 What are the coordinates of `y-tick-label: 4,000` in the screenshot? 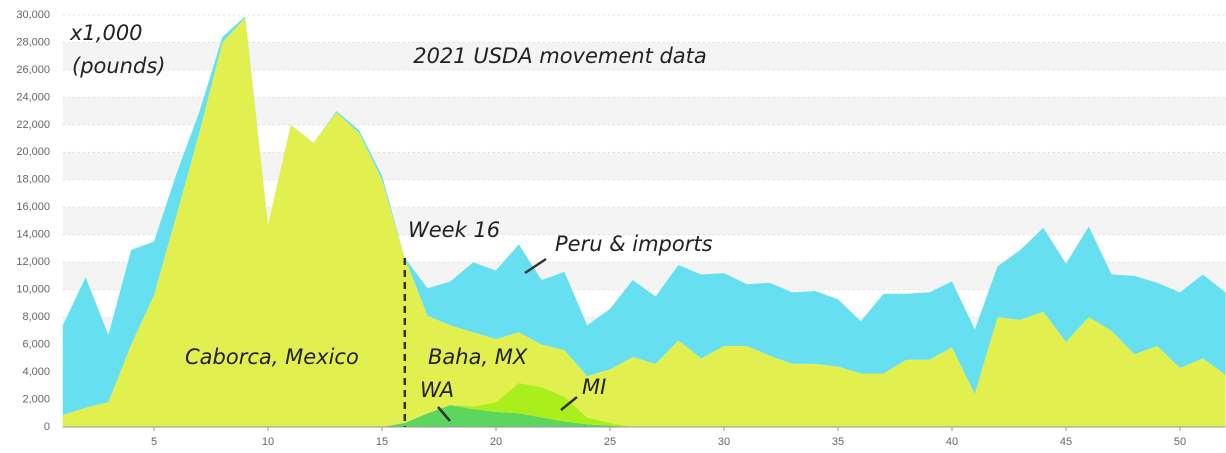 It's located at (36, 372).